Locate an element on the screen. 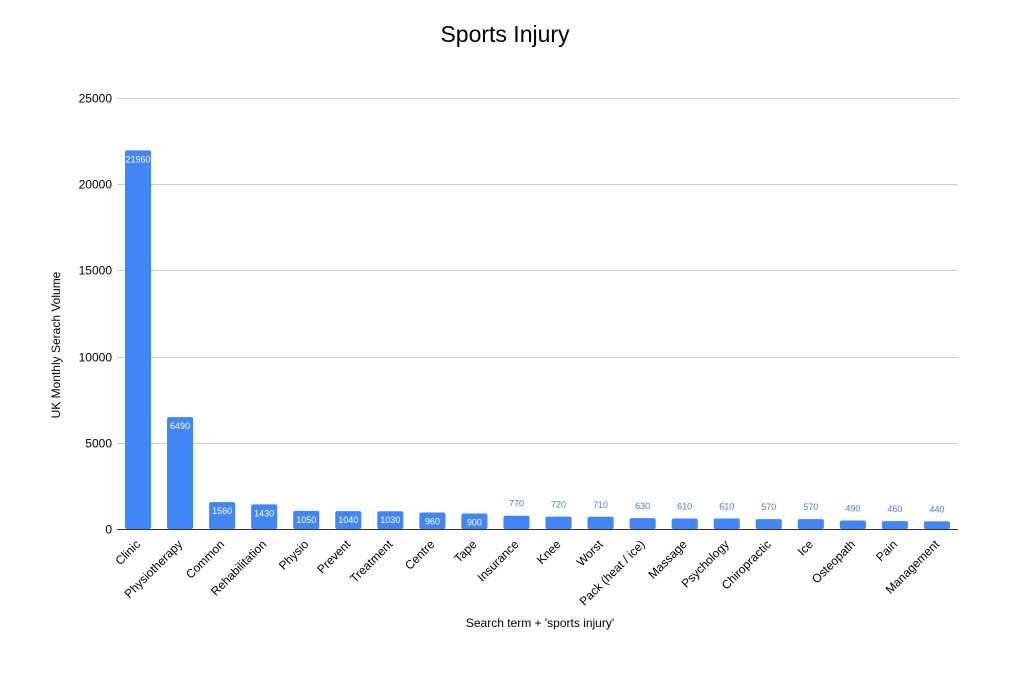  data-label: 900 is located at coordinates (474, 522).